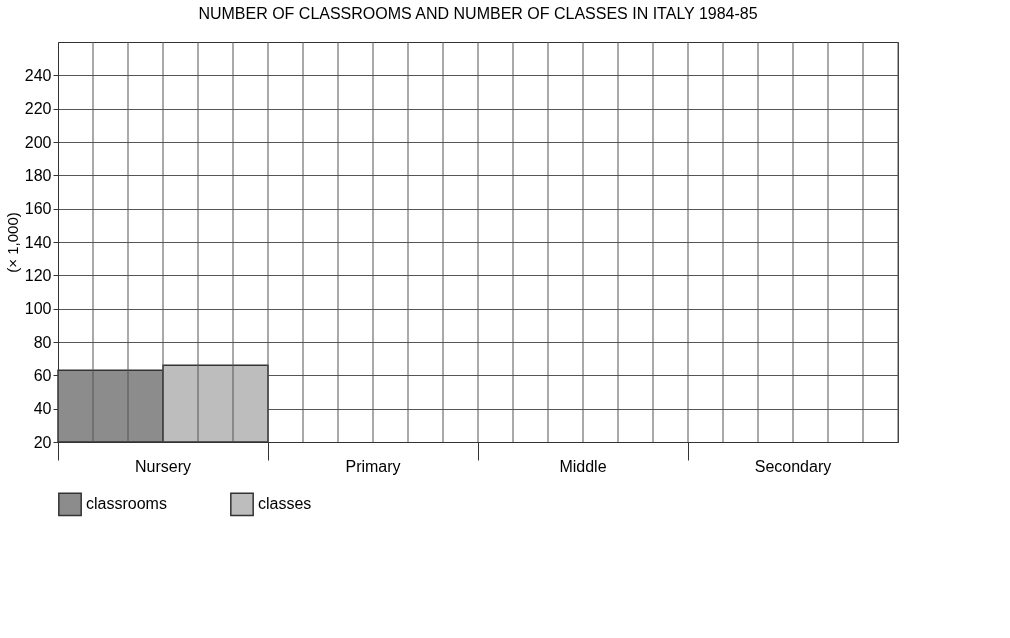 Image resolution: width=1010 pixels, height=638 pixels. Describe the element at coordinates (478, 13) in the screenshot. I see `chart-title: NUMBER OF CLASSROOMS AND NUMBER OF CLASSES IN ITALY 1984-85` at that location.